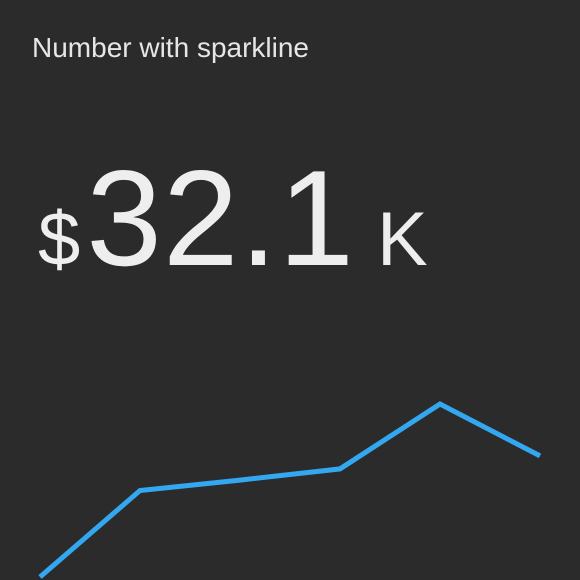 This screenshot has width=580, height=580. I want to click on value-number: 32.1, so click(220, 218).